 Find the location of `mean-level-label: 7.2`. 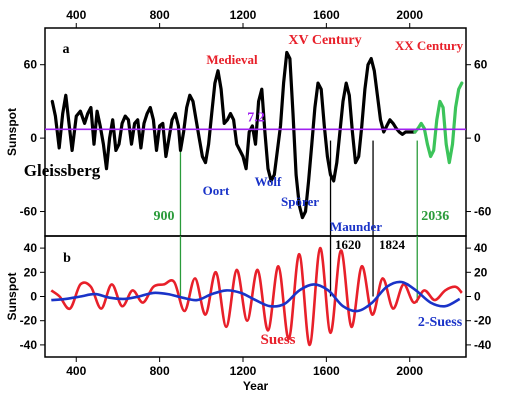

mean-level-label: 7.2 is located at coordinates (256, 117).